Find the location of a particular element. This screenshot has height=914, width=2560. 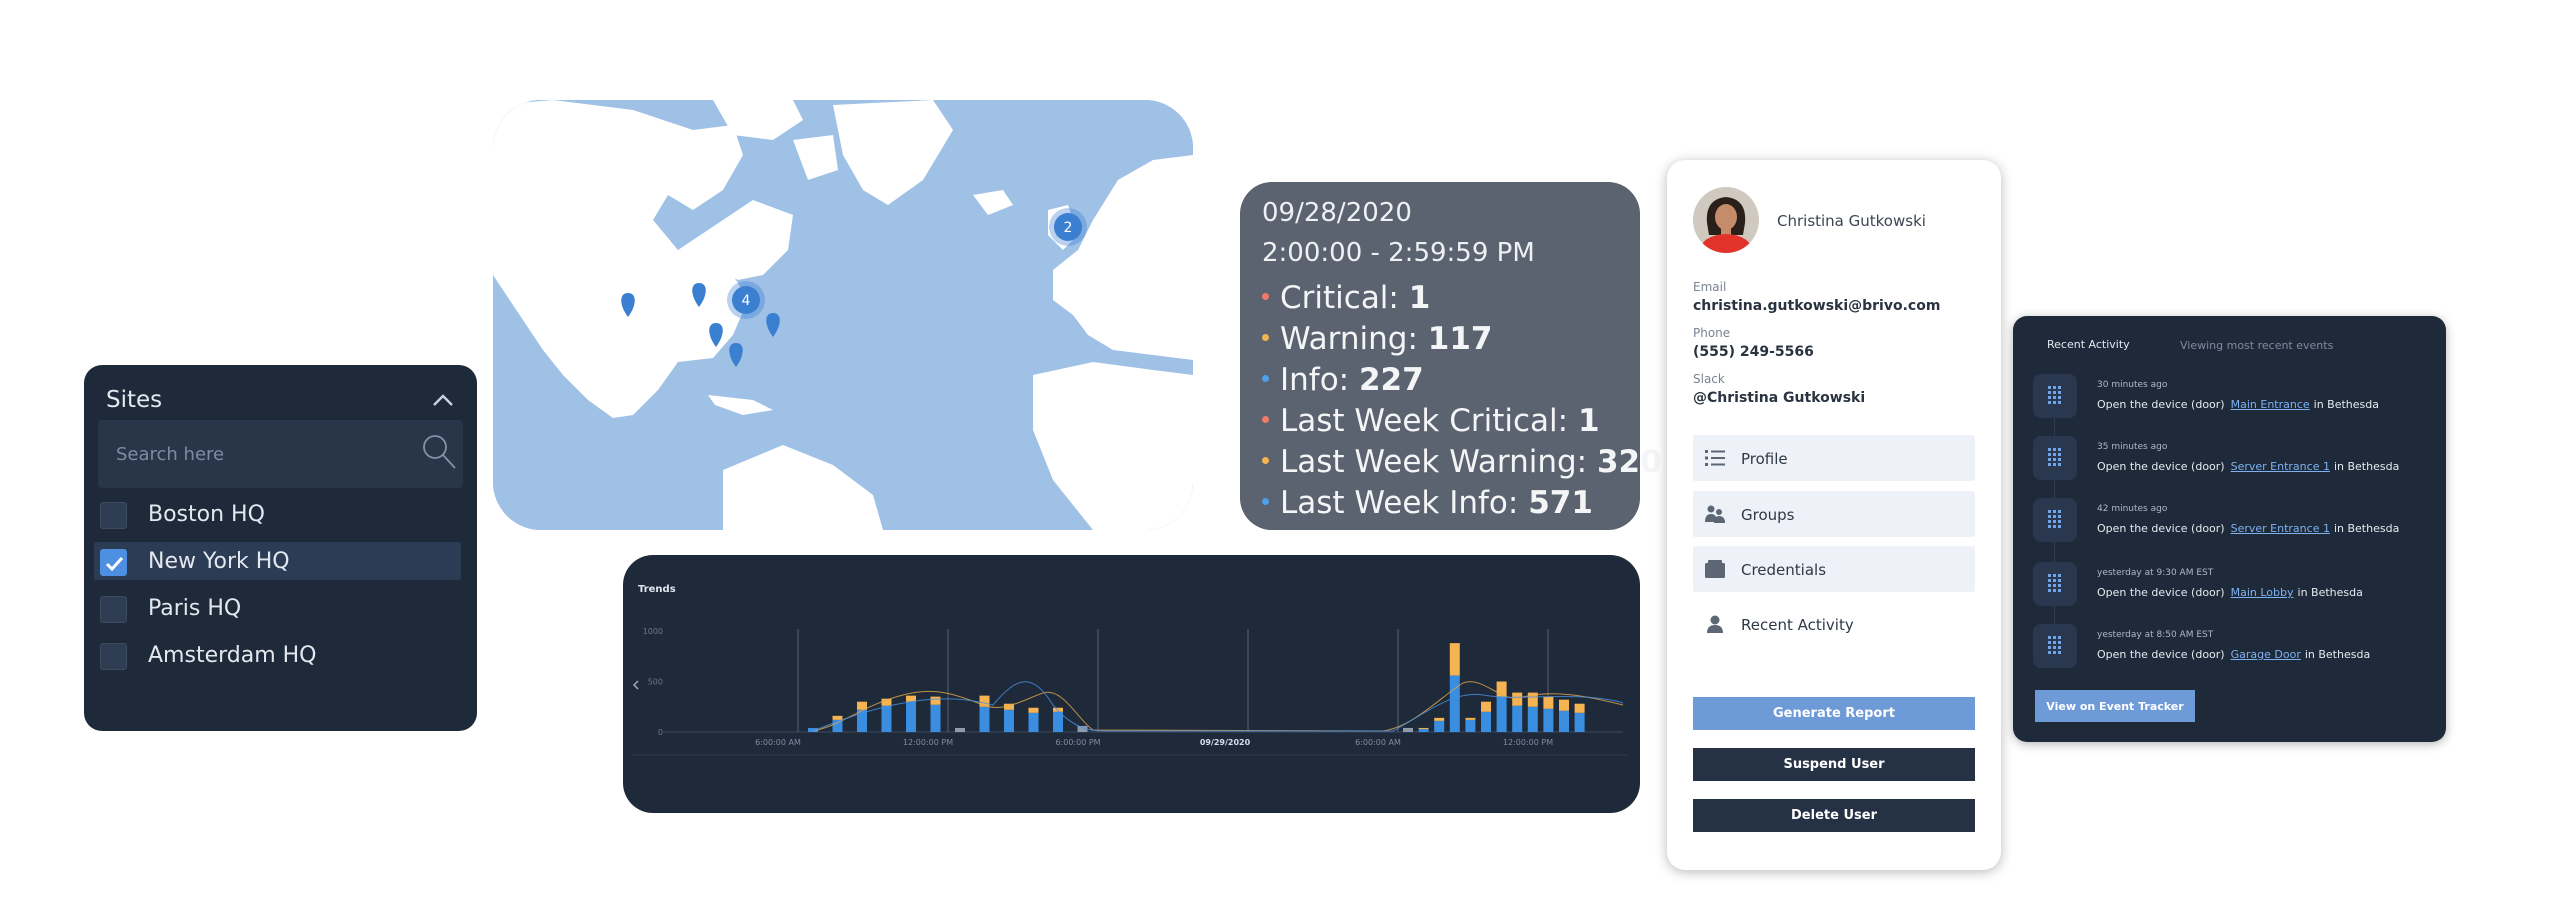

site-item: New York HQ is located at coordinates (277, 561).